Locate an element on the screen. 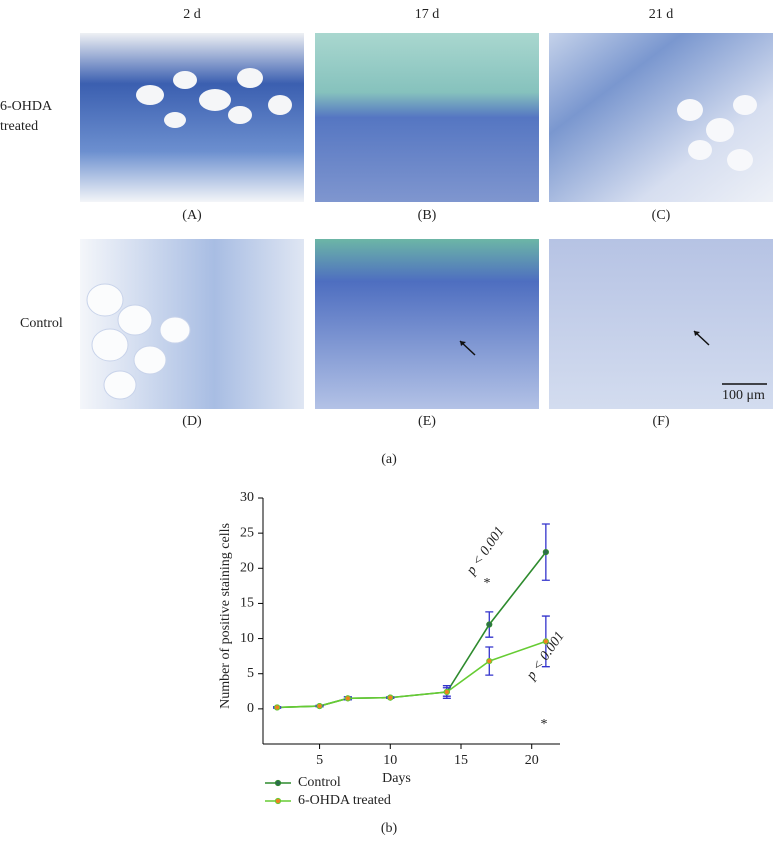 This screenshot has width=784, height=868. x-tick-label: 20 is located at coordinates (532, 760).